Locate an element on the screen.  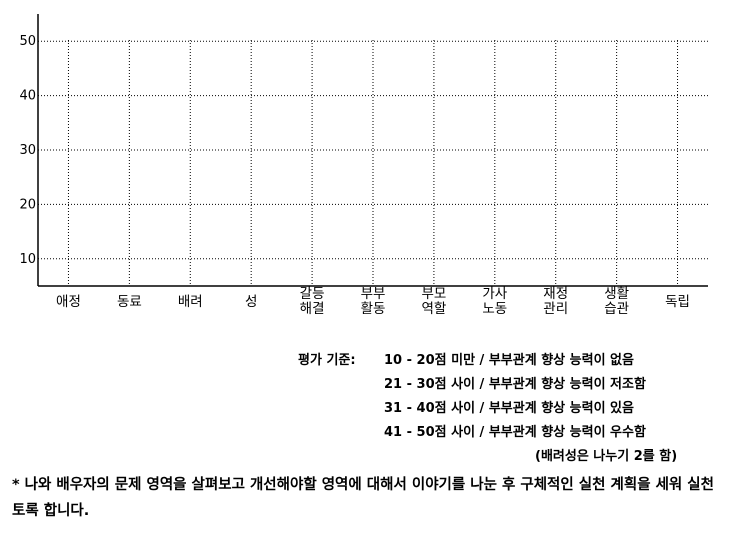
x-tick-label-9-line-1: 재정 is located at coordinates (555, 294).